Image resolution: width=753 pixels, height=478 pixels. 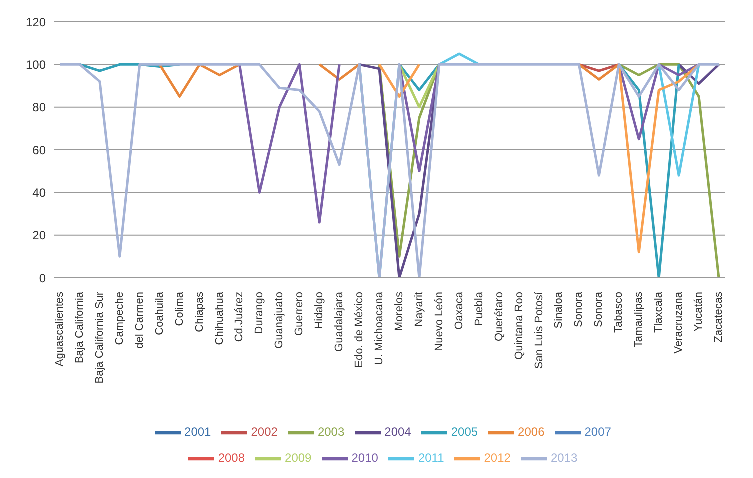 I want to click on x-tick-label: Querétaro, so click(x=499, y=317).